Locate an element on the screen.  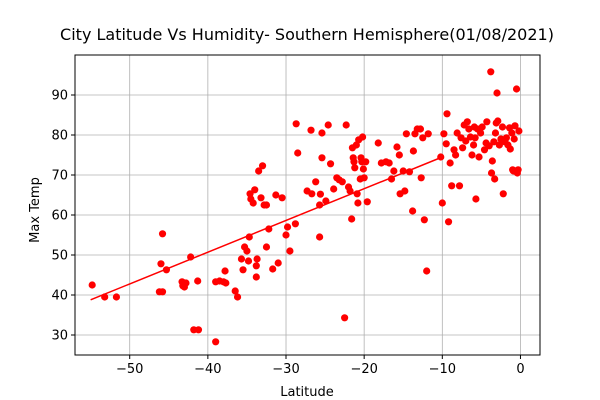
y-tick-label: 30 is located at coordinates (59, 336).